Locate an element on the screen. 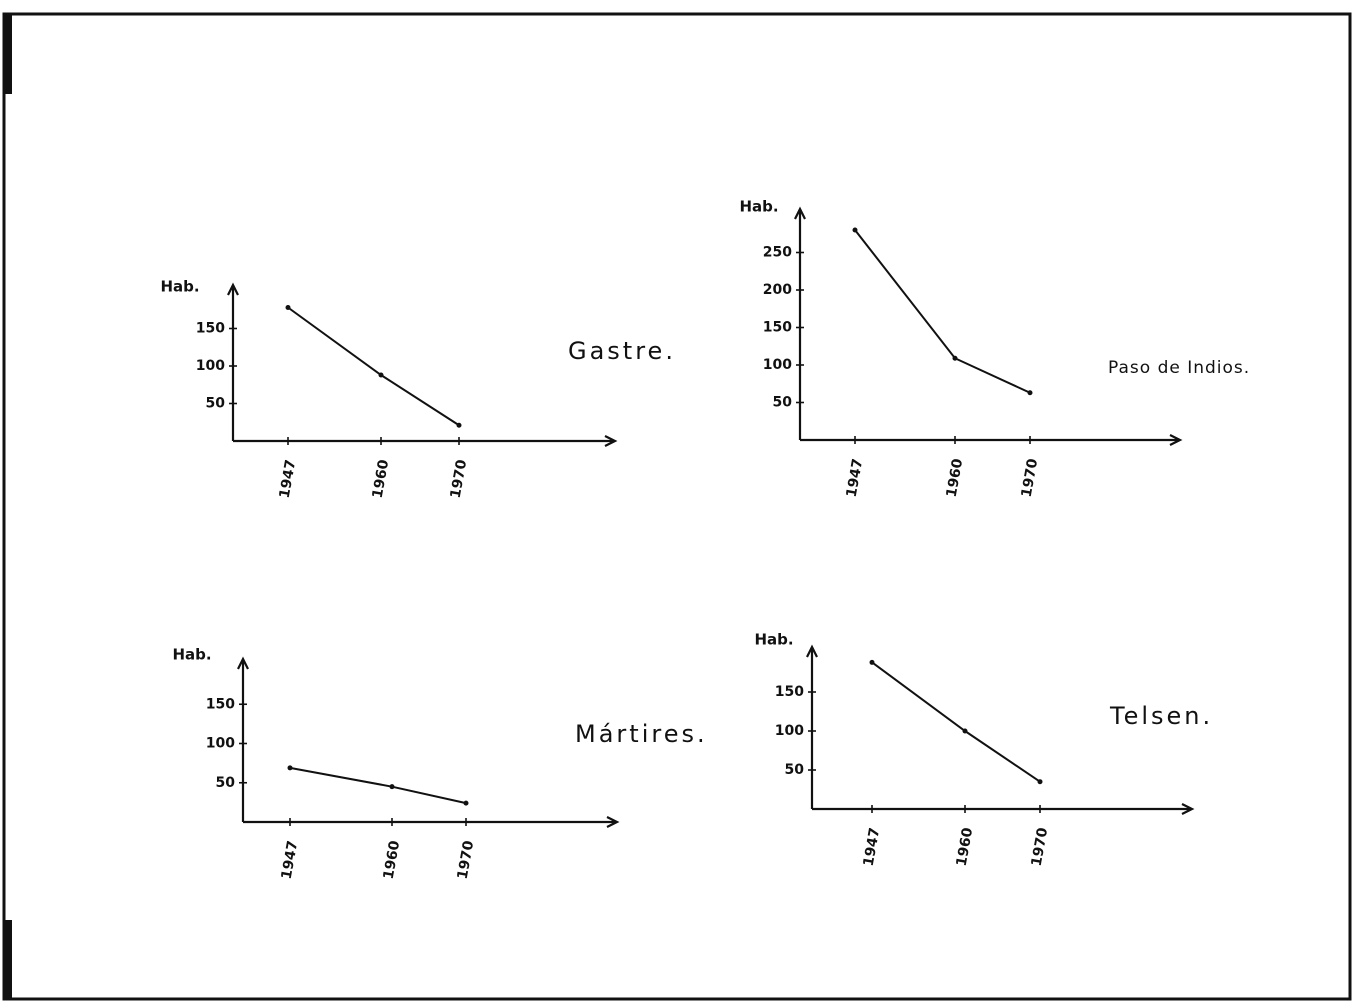  chart-title: Telsen. is located at coordinates (1161, 716).